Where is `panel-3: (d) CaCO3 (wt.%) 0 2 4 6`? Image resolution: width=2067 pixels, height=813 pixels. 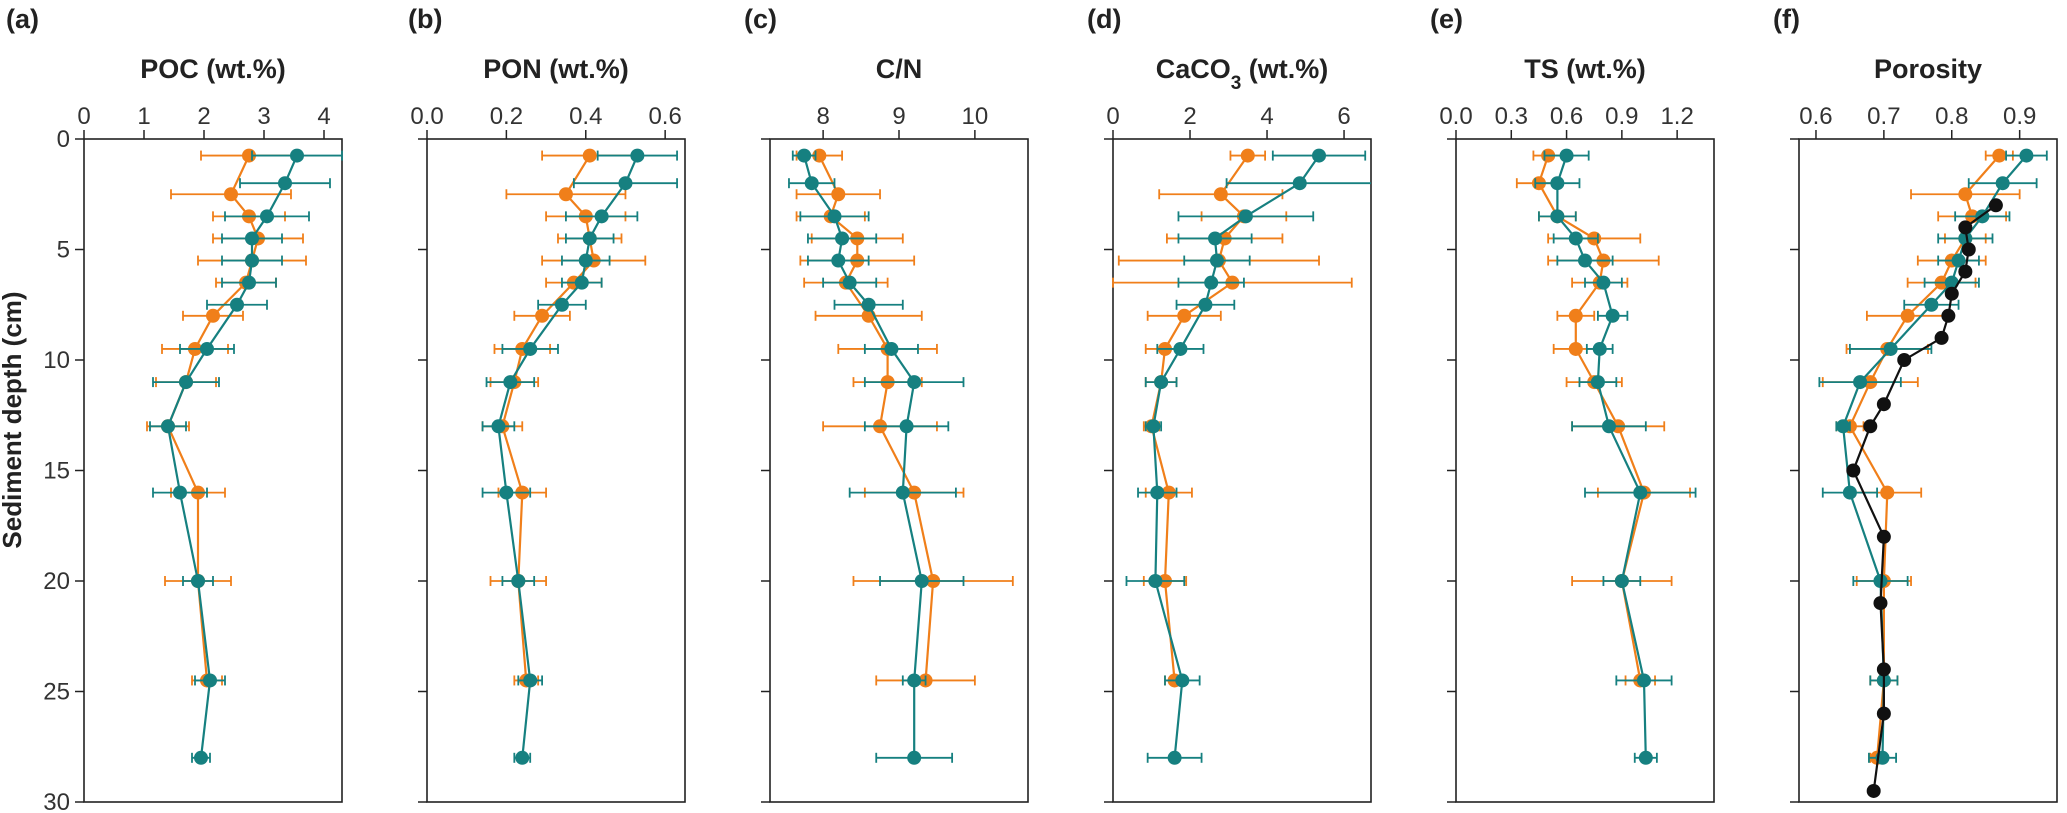 panel-3: (d) CaCO3 (wt.%) 0 2 4 6 is located at coordinates (1229, 403).